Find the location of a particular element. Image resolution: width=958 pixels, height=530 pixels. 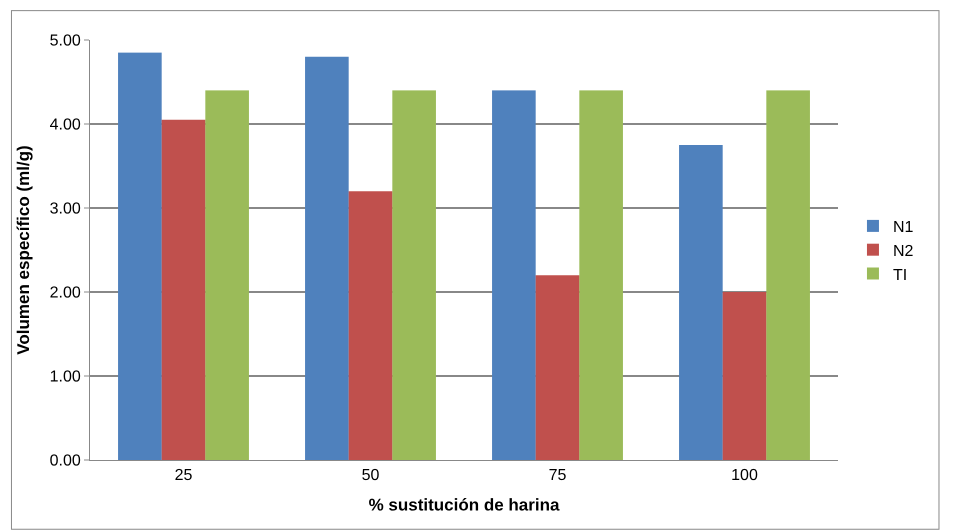

legend-label: N2 is located at coordinates (903, 251).